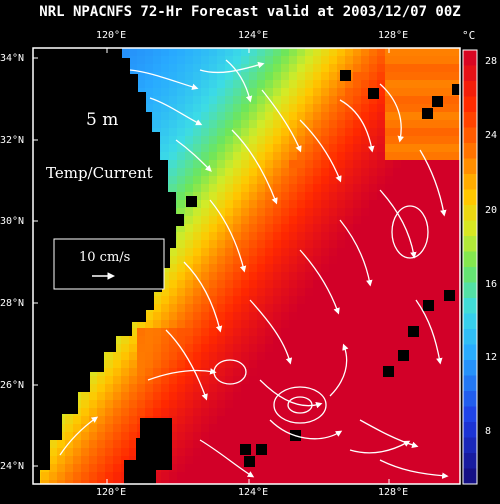 This screenshot has height=504, width=500. What do you see at coordinates (12, 385) in the screenshot?
I see `y-tick-5: 26°N` at bounding box center [12, 385].